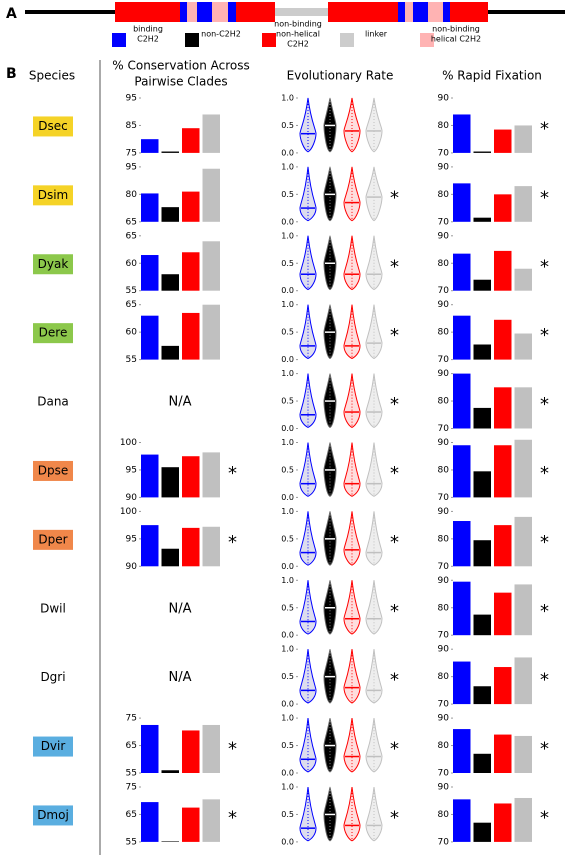  I want to click on header: Evolutionary Rate, so click(340, 76).